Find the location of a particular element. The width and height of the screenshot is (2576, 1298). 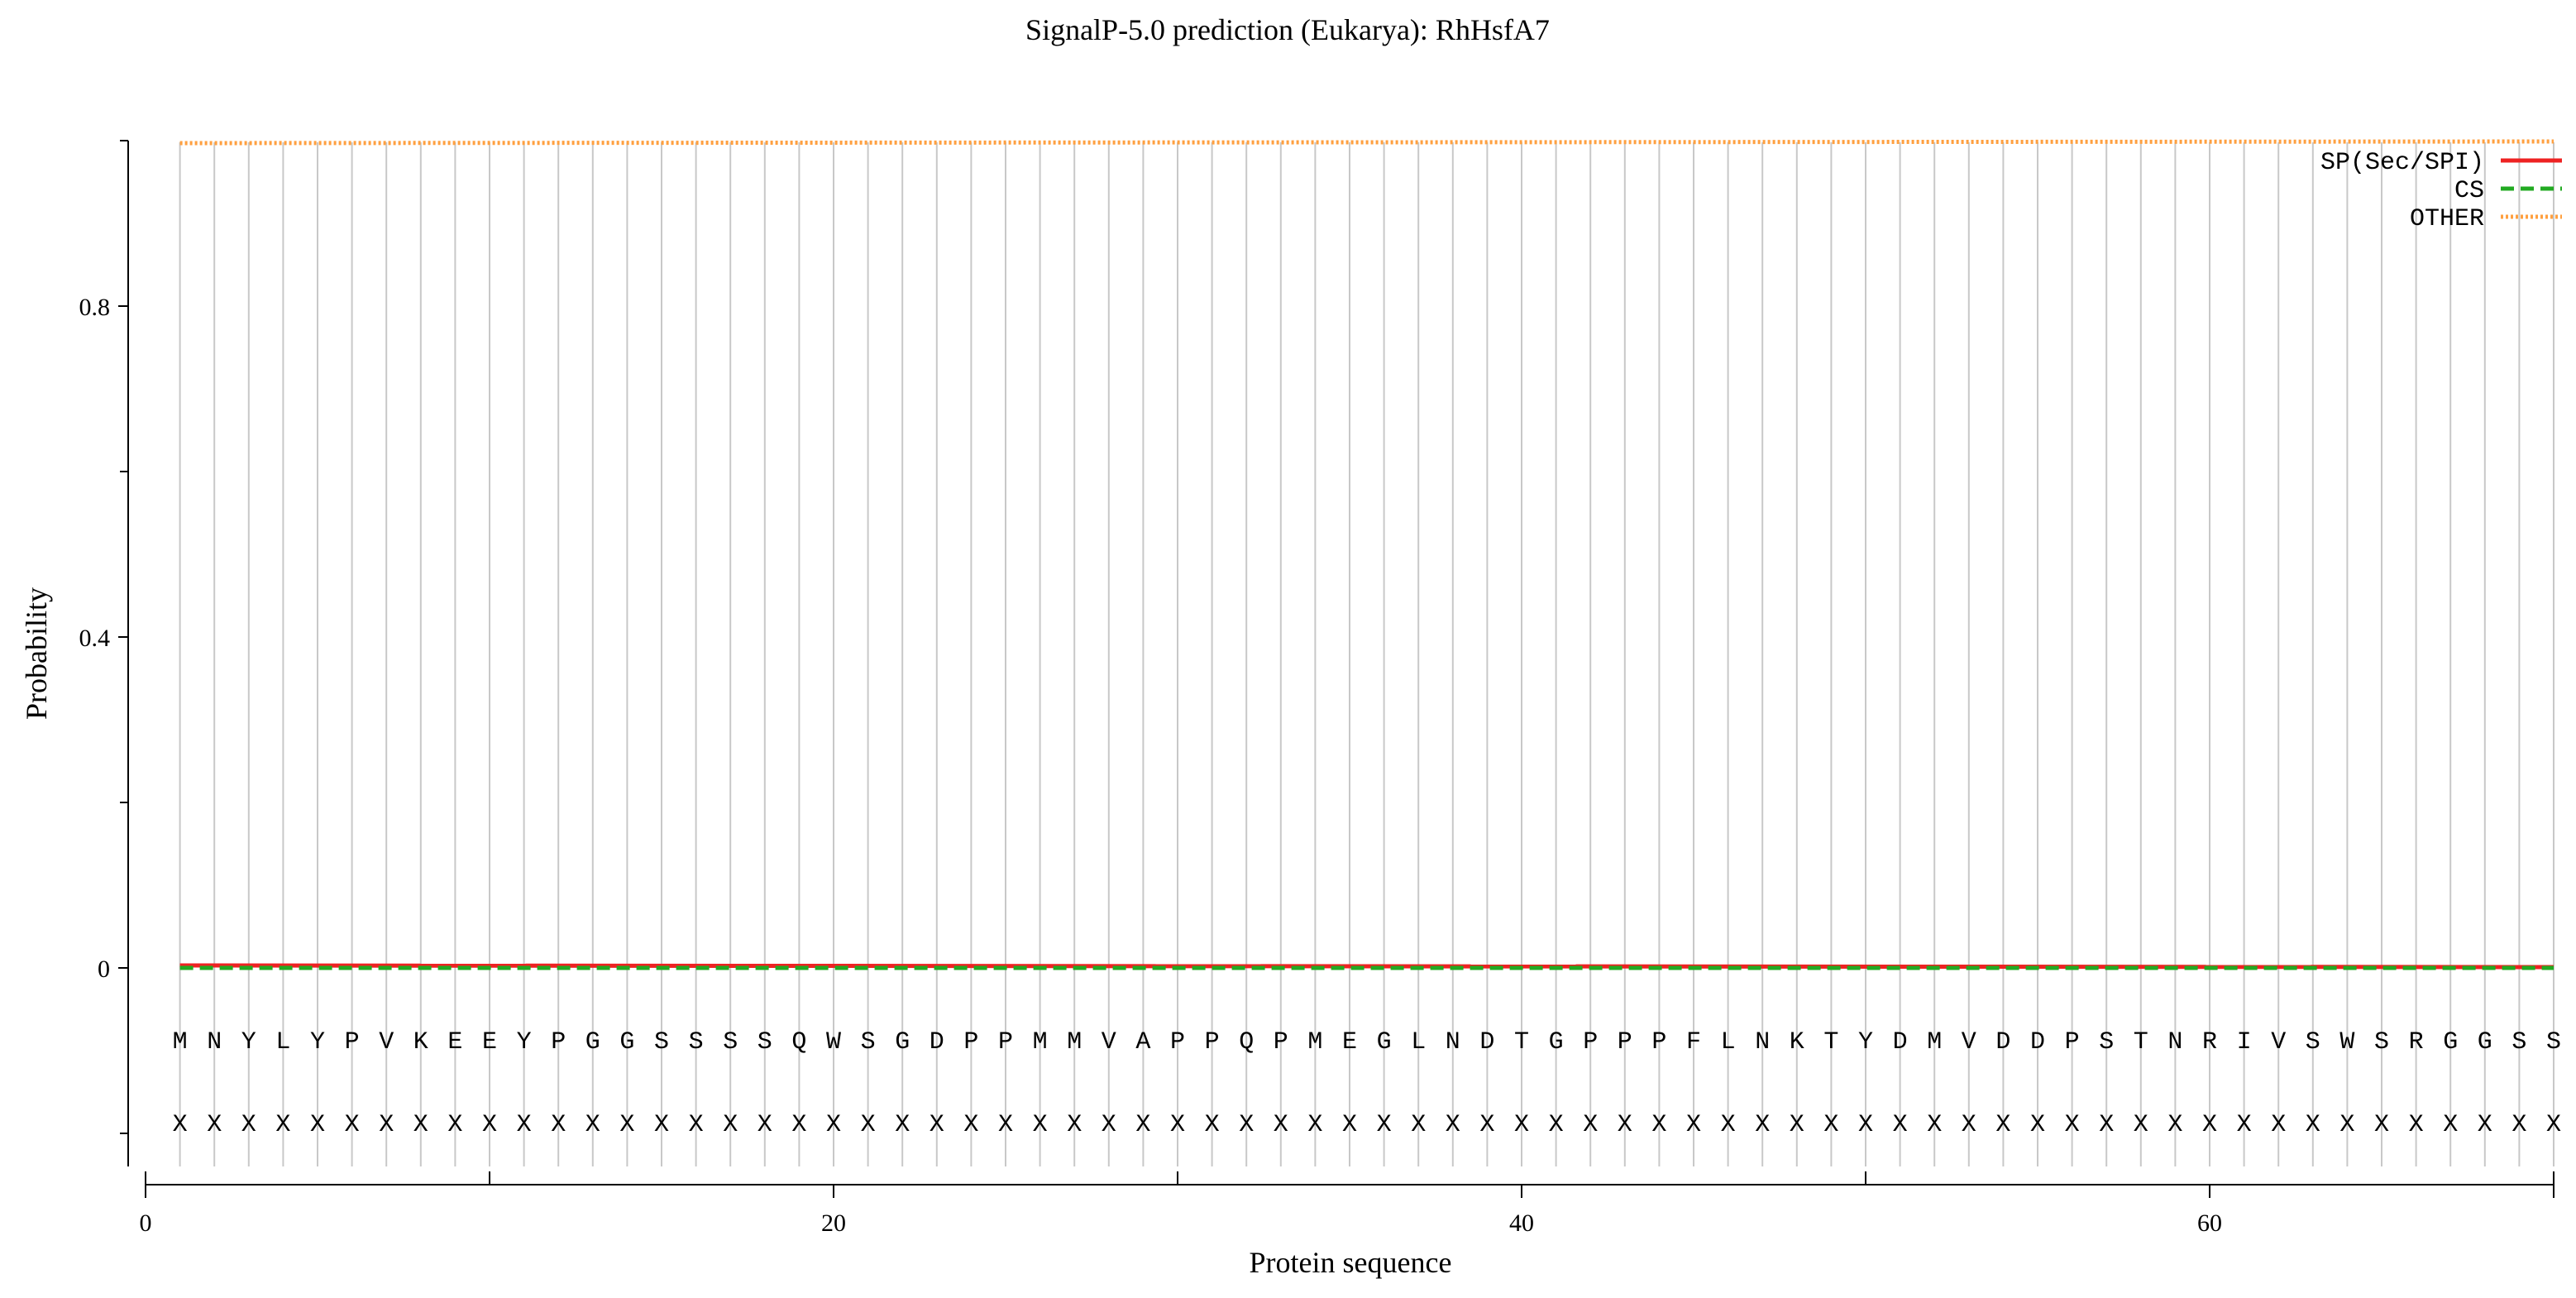

x-tick-label: 20 is located at coordinates (833, 1223).